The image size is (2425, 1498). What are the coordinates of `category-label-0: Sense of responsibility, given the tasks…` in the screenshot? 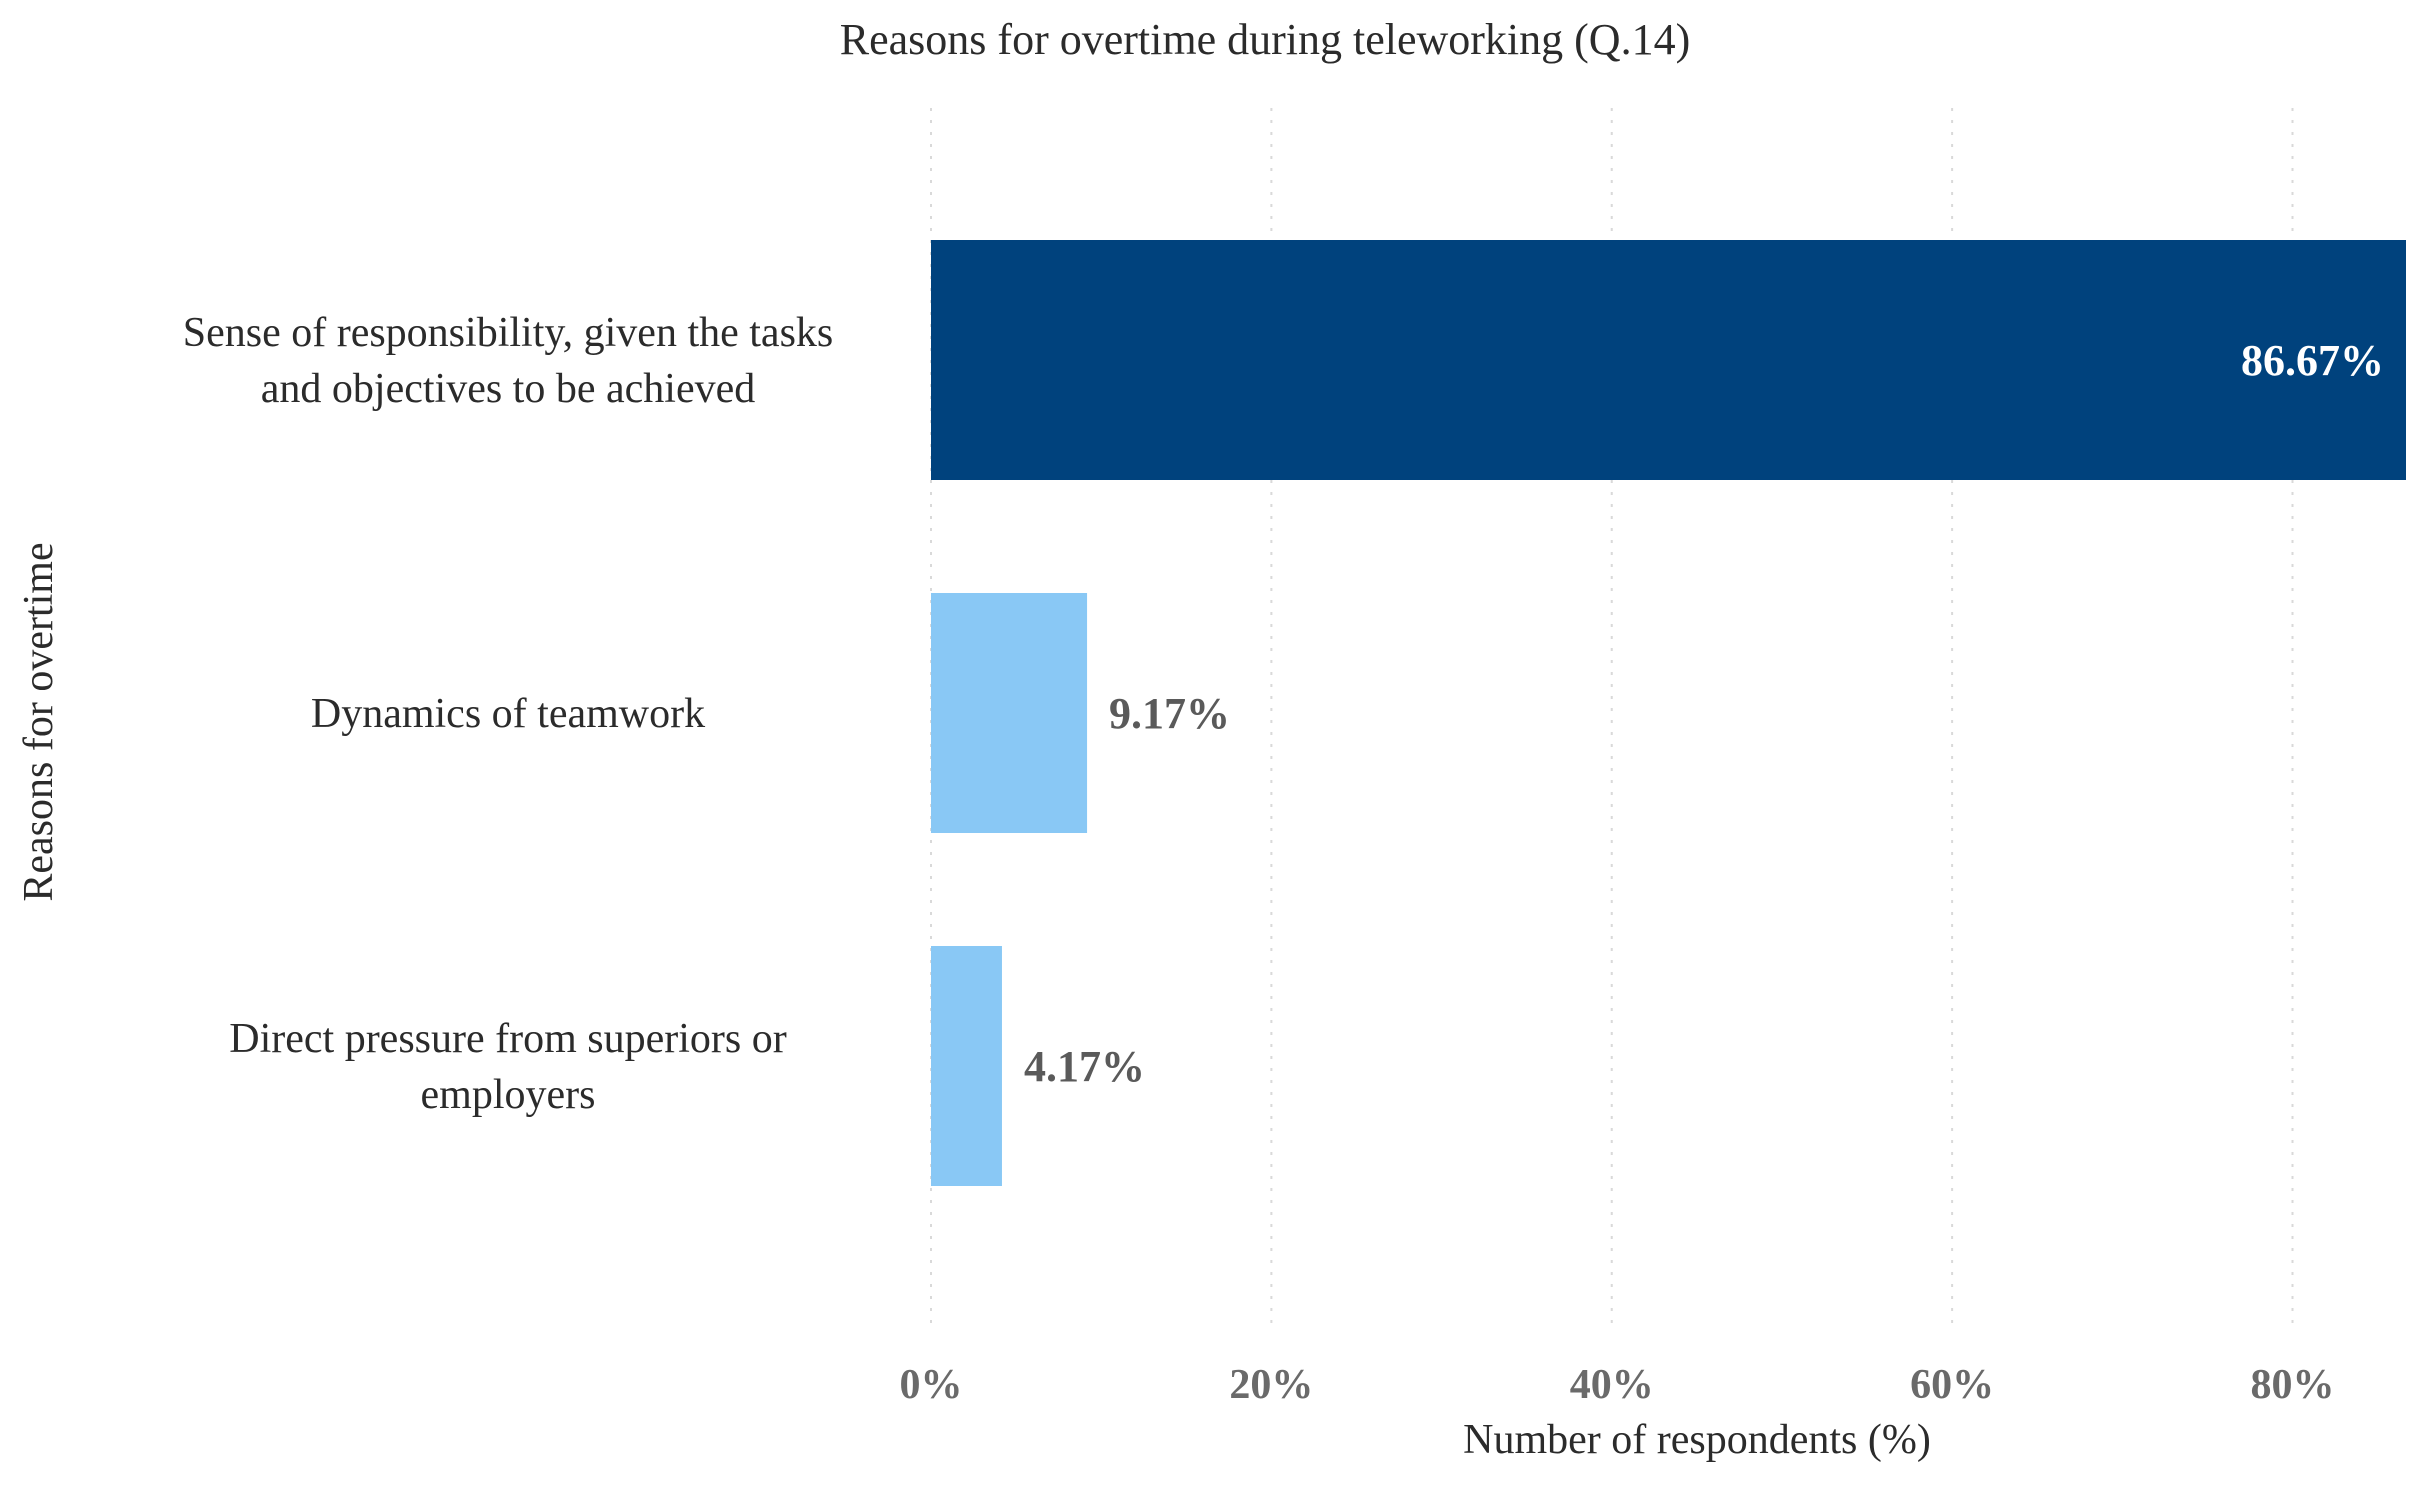 It's located at (508, 361).